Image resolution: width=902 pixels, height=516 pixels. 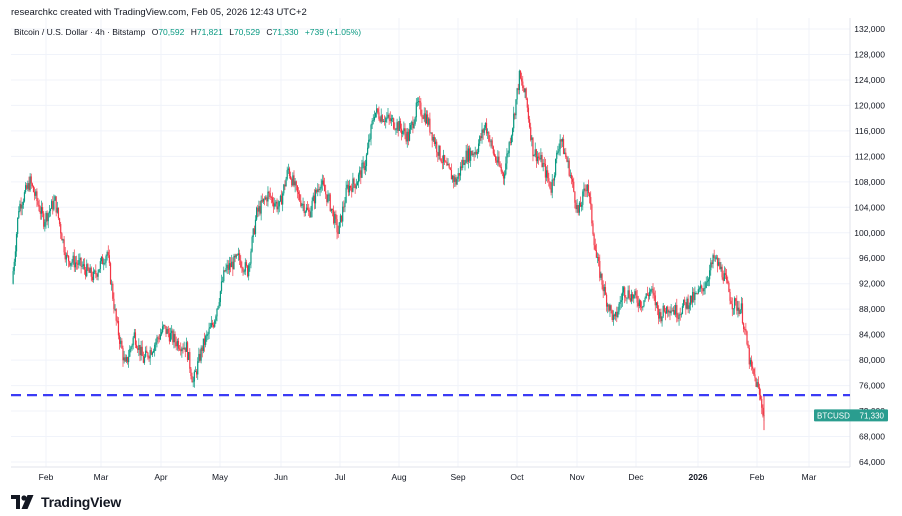 What do you see at coordinates (246, 32) in the screenshot?
I see `low-value: 70,529` at bounding box center [246, 32].